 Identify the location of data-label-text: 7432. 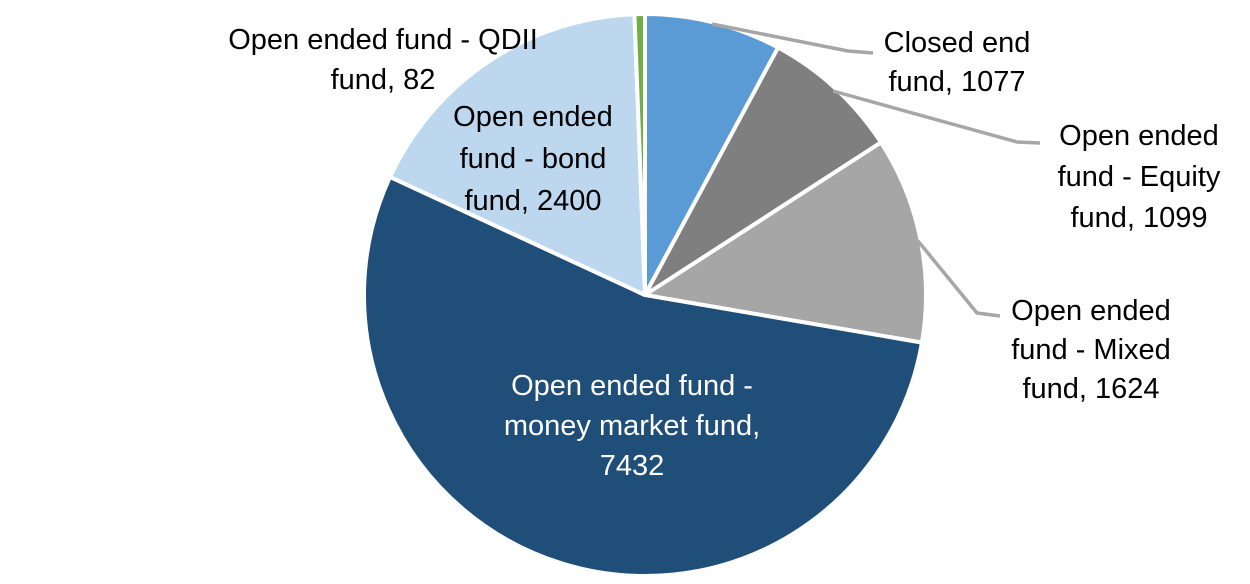
(632, 466).